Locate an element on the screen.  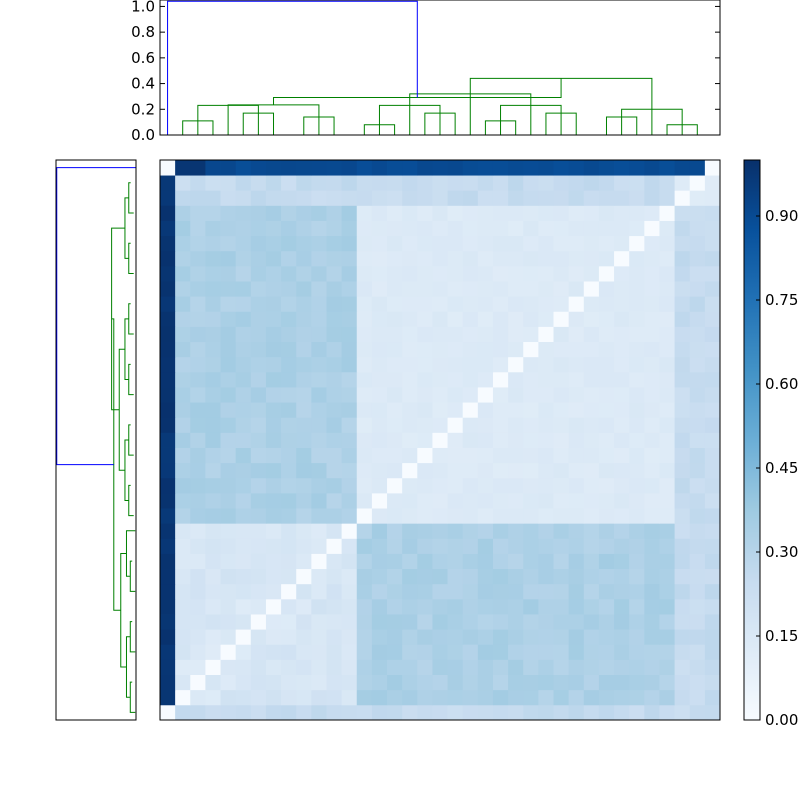
top-dendrogram-tick-label: 0.0 is located at coordinates (143, 135).